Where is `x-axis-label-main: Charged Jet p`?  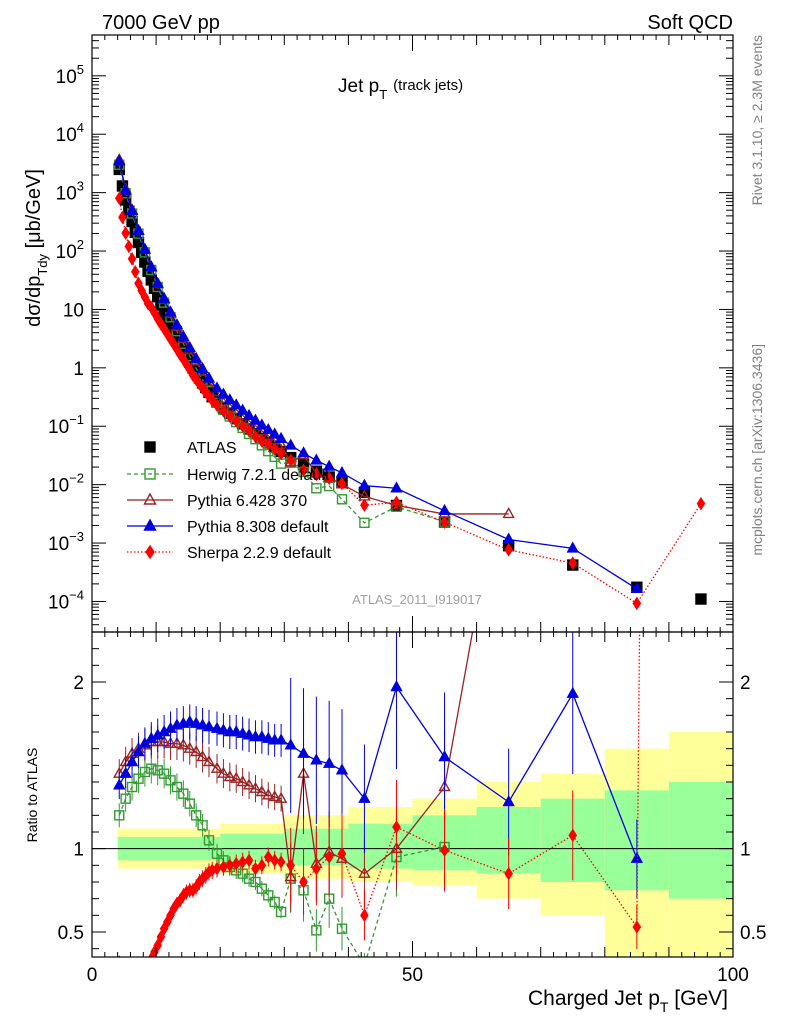 x-axis-label-main: Charged Jet p is located at coordinates (594, 998).